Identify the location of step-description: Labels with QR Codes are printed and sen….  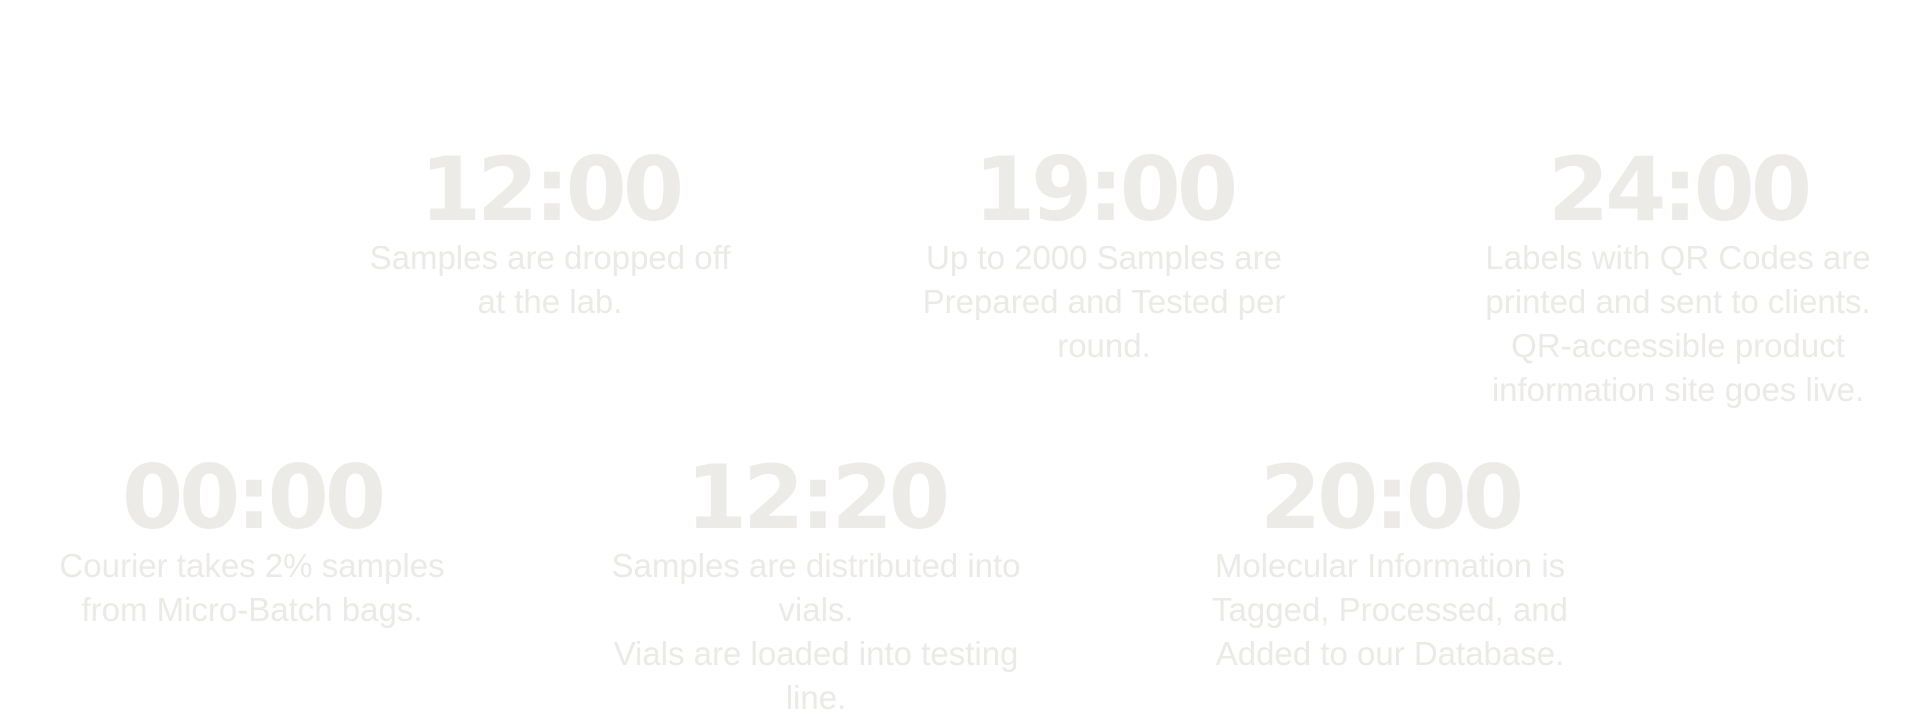
(1678, 324).